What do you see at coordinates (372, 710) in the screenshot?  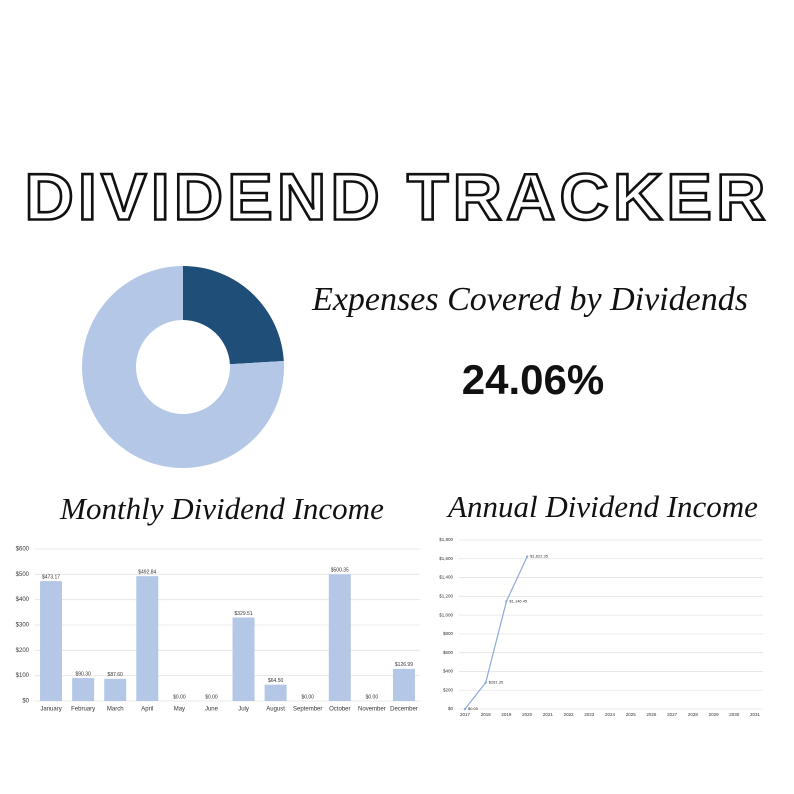 I see `x-tick-label: November` at bounding box center [372, 710].